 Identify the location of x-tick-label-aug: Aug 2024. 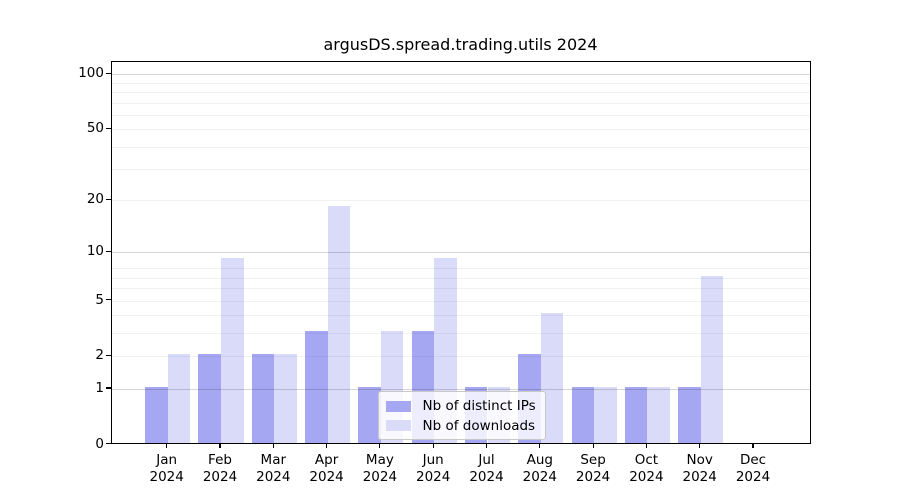
(540, 469).